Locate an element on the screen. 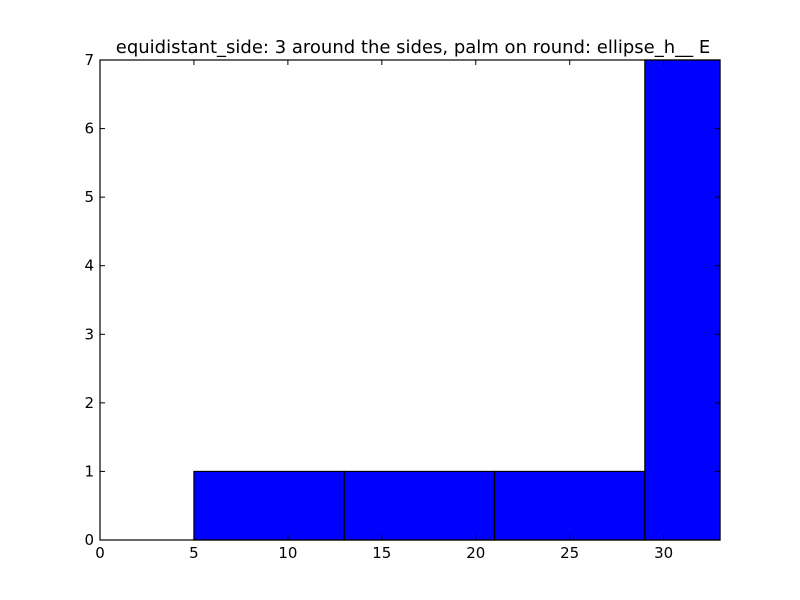  y-tick-label: 7 is located at coordinates (89, 60).